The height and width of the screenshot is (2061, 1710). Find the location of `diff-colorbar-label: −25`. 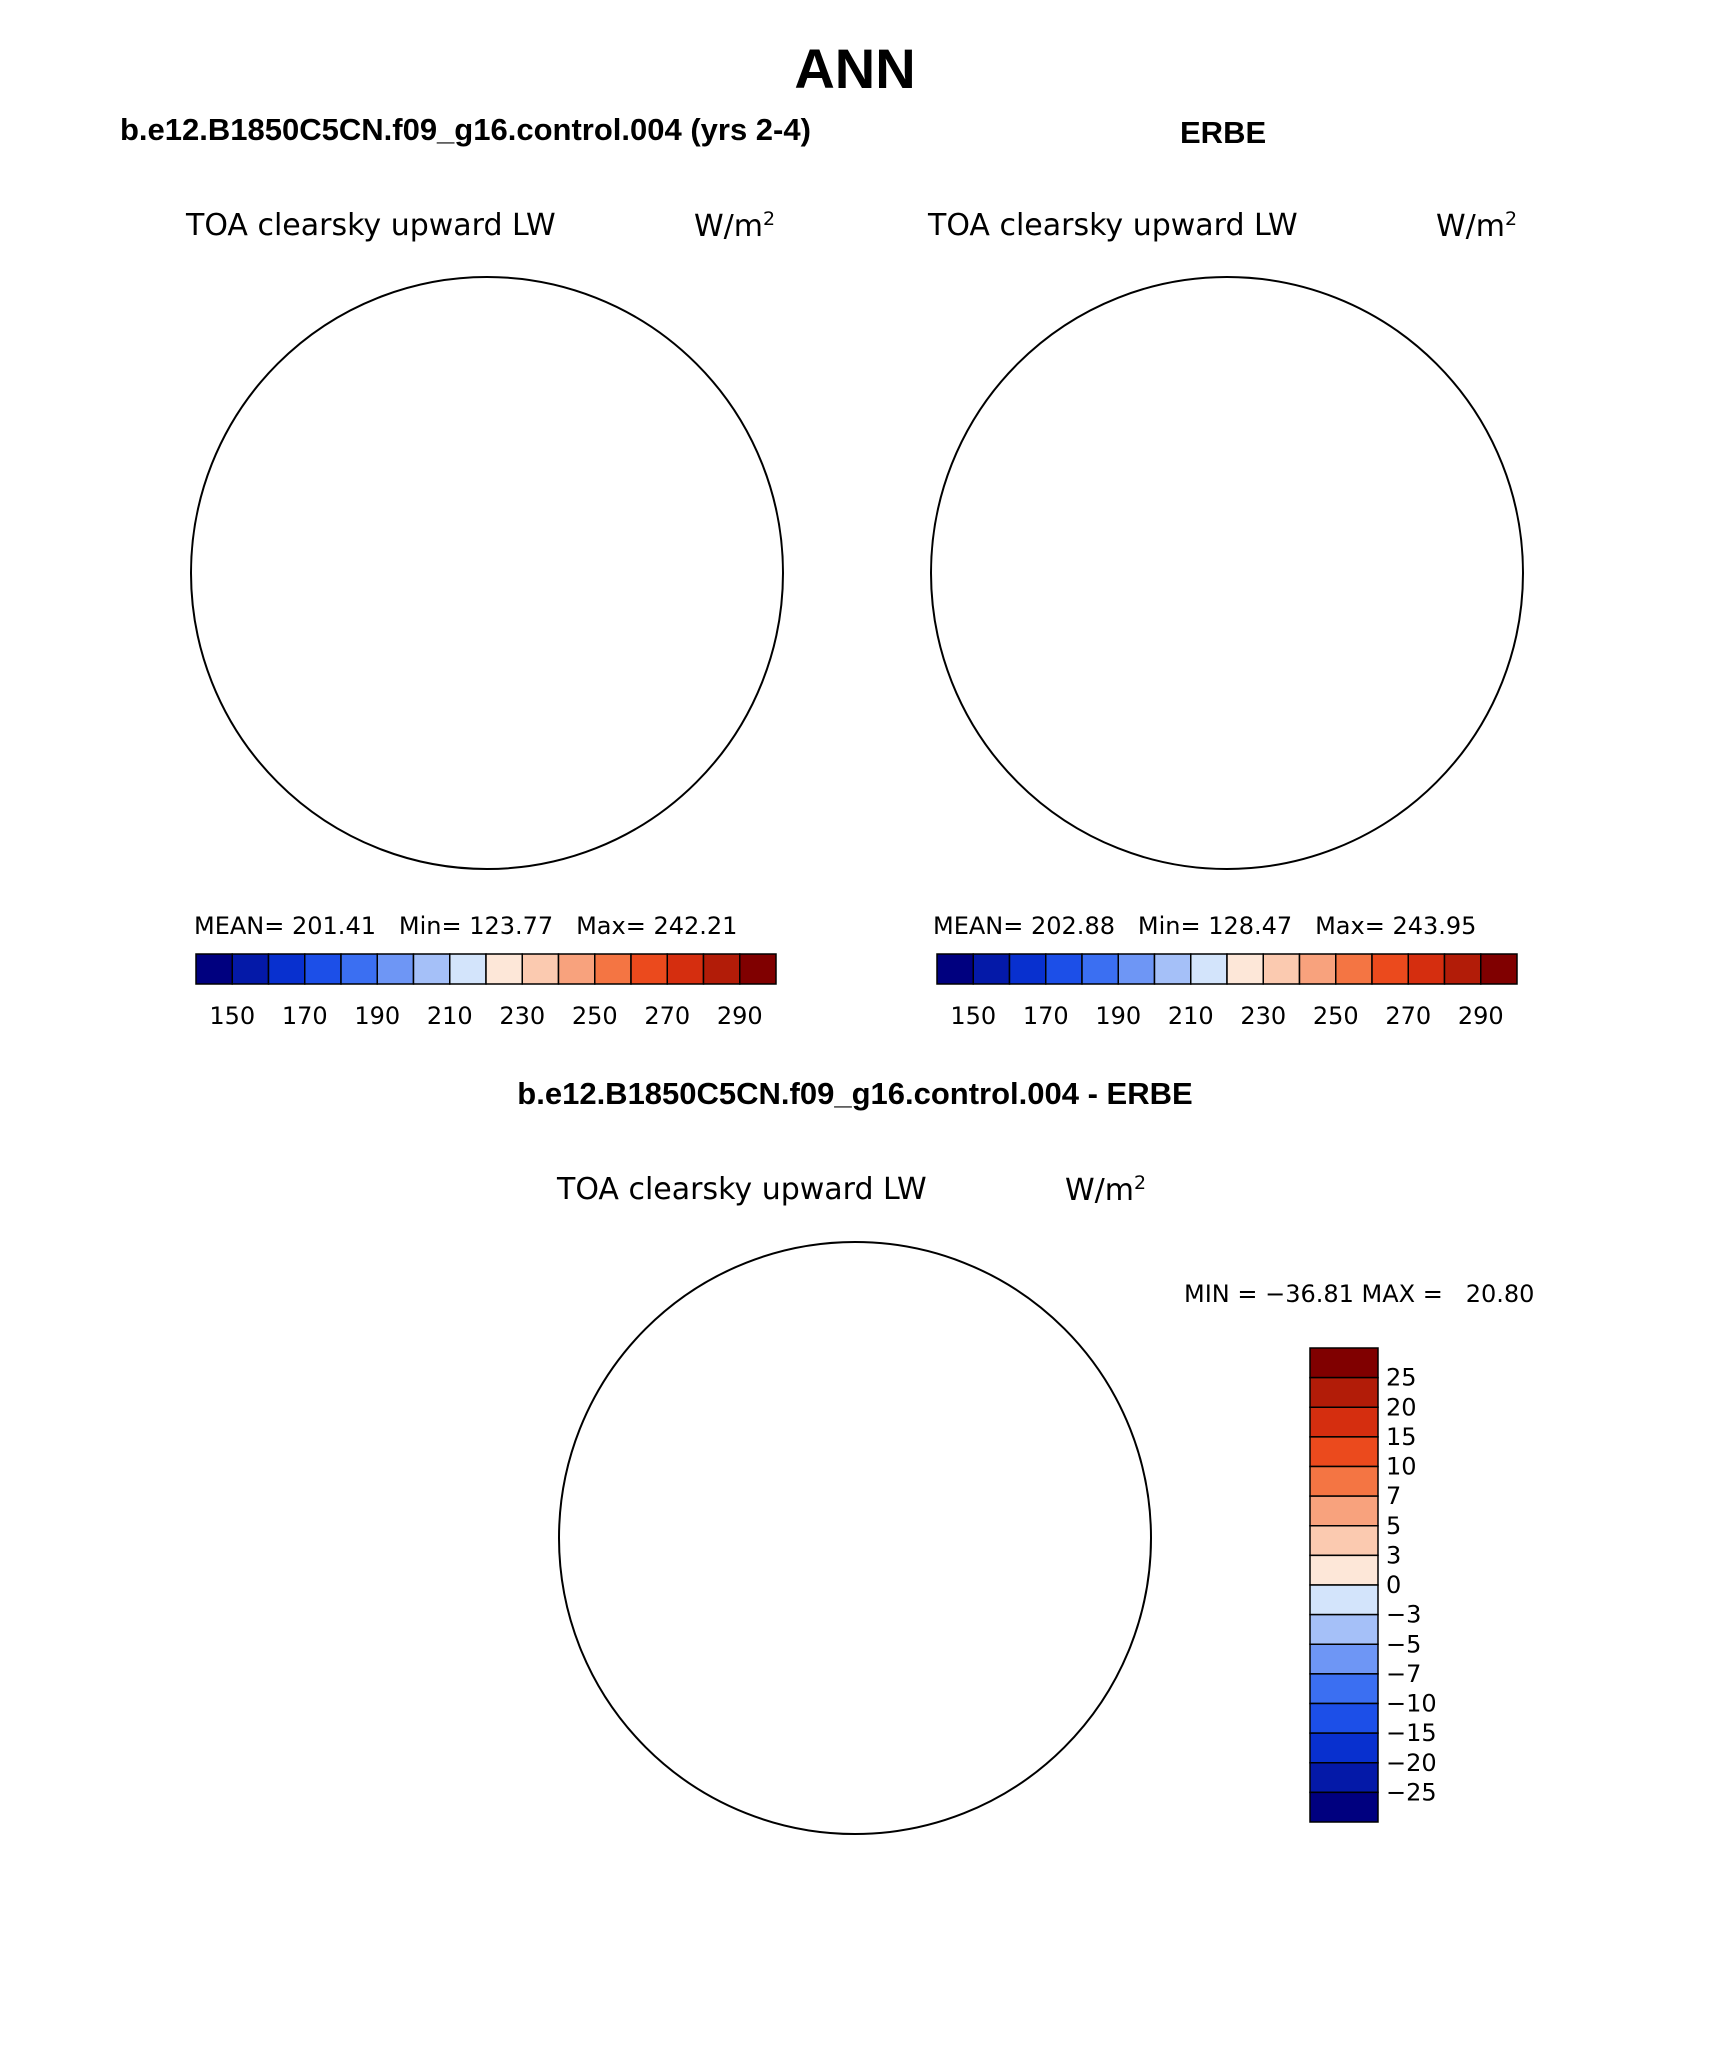

diff-colorbar-label: −25 is located at coordinates (1411, 1792).